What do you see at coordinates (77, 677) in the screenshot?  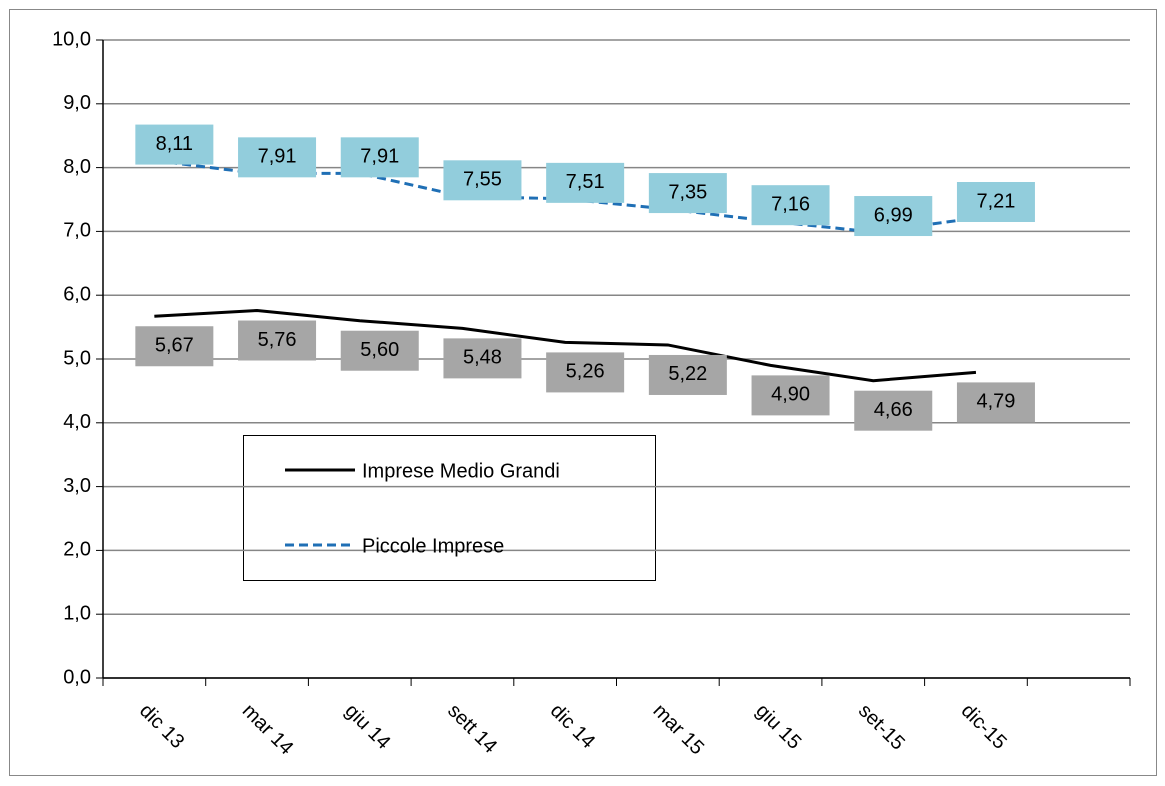 I see `y-tick-label: 0,0` at bounding box center [77, 677].